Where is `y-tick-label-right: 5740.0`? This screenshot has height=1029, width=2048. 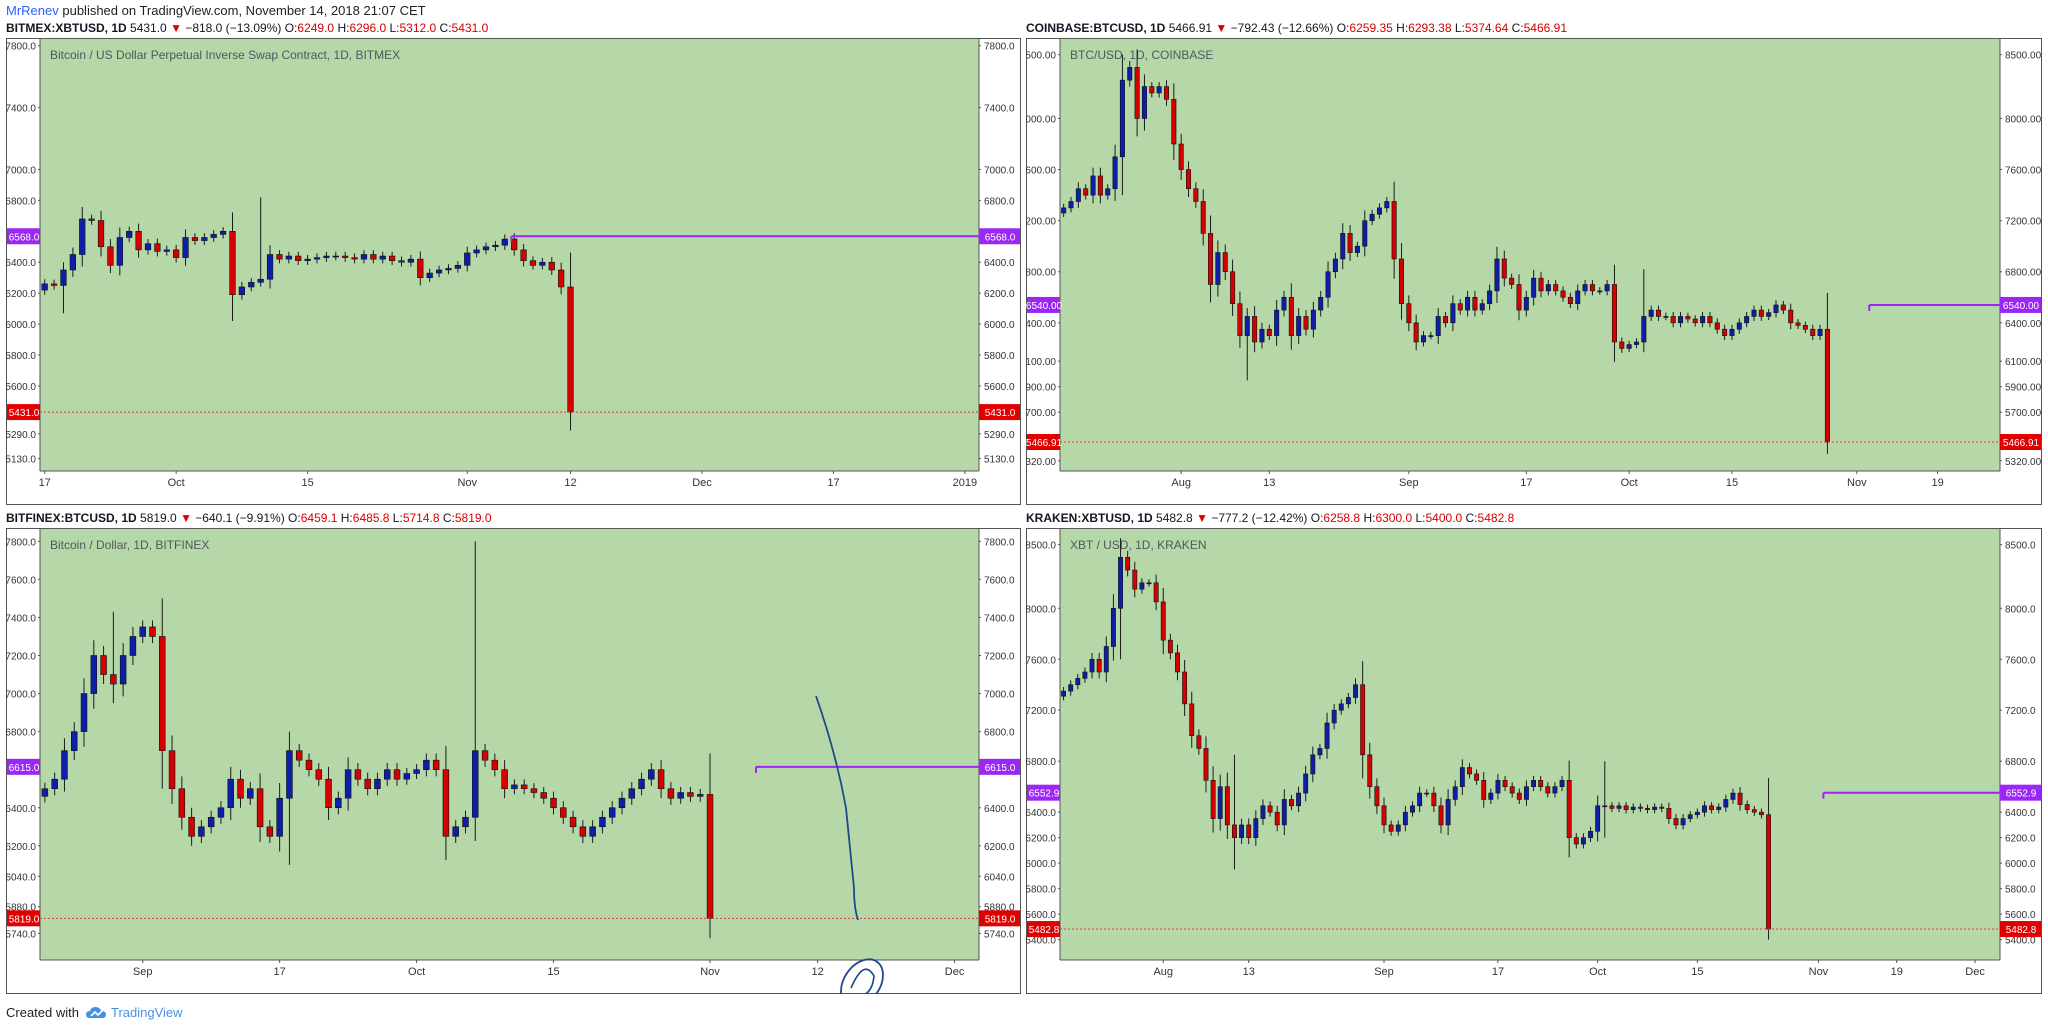 y-tick-label-right: 5740.0 is located at coordinates (999, 934).